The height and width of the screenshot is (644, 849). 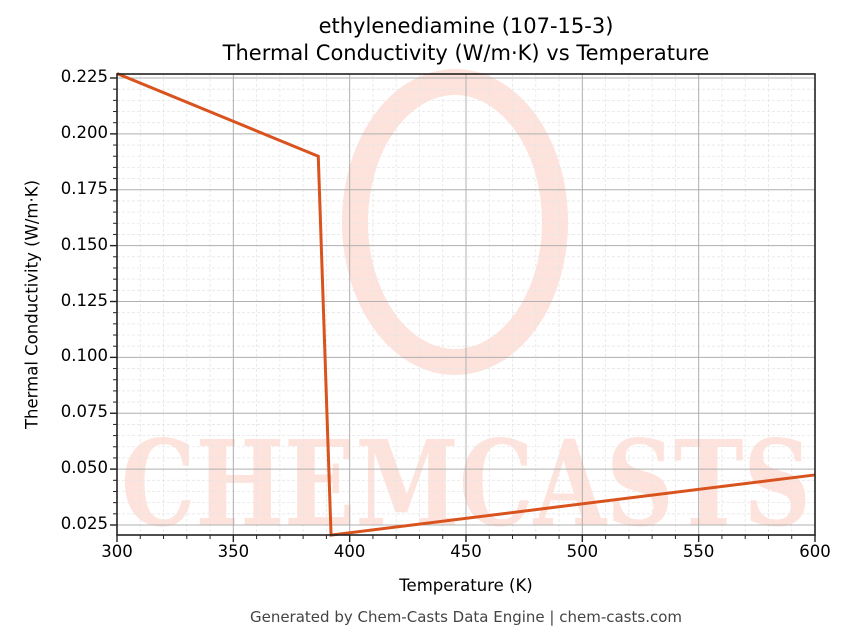 I want to click on y-tick-label: 0.075, so click(x=84, y=412).